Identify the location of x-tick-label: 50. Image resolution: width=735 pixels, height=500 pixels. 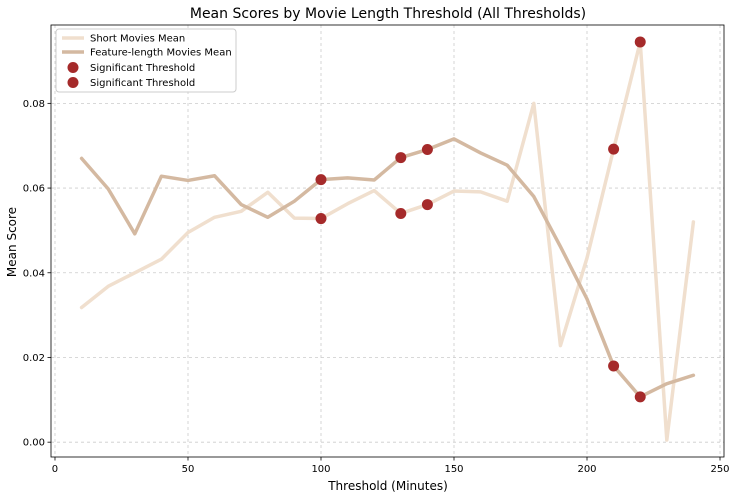
(188, 469).